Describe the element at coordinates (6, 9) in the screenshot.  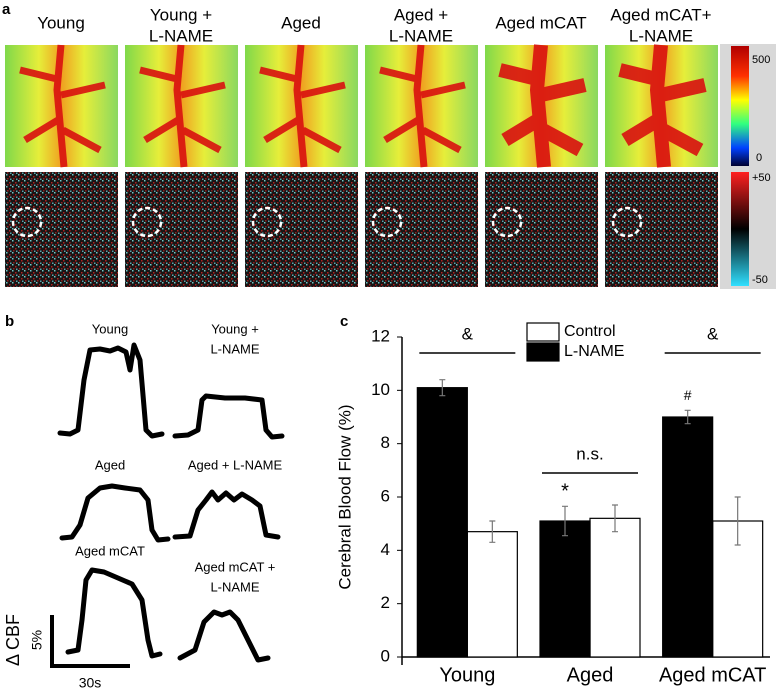
I see `panel-label: a` at that location.